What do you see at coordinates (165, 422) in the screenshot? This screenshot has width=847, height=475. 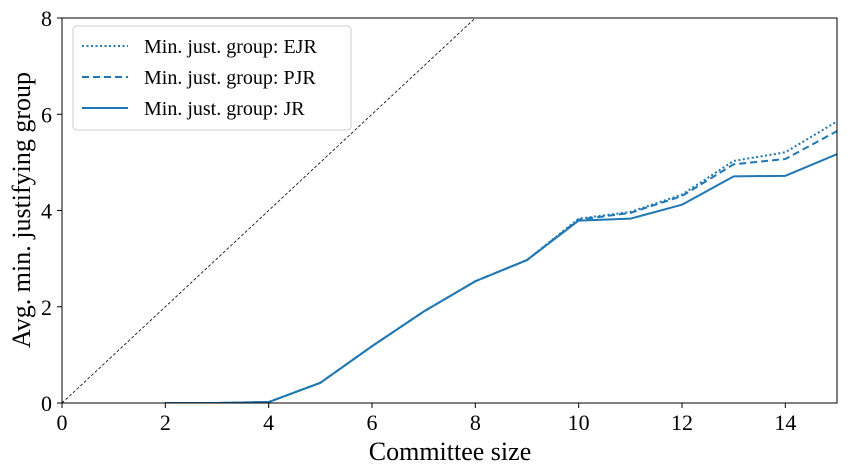 I see `x-tick-label: 2` at bounding box center [165, 422].